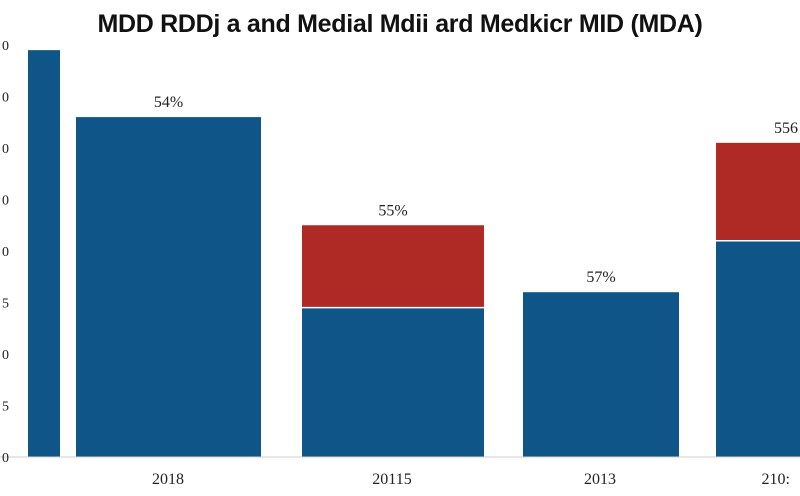 The image size is (800, 496). I want to click on data-label: 54%, so click(168, 102).